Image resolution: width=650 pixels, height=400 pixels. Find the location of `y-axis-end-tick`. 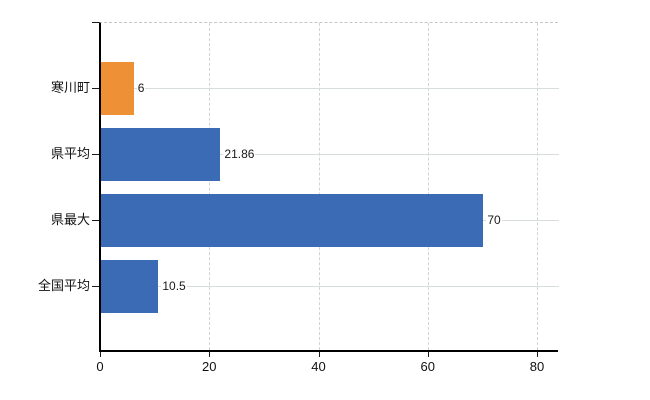

y-axis-end-tick is located at coordinates (95, 22).